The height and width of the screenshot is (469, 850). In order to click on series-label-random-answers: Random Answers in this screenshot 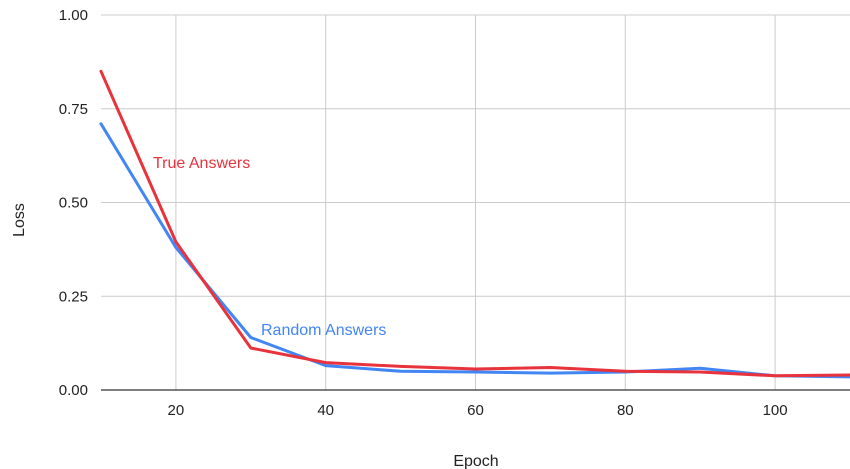, I will do `click(323, 330)`.